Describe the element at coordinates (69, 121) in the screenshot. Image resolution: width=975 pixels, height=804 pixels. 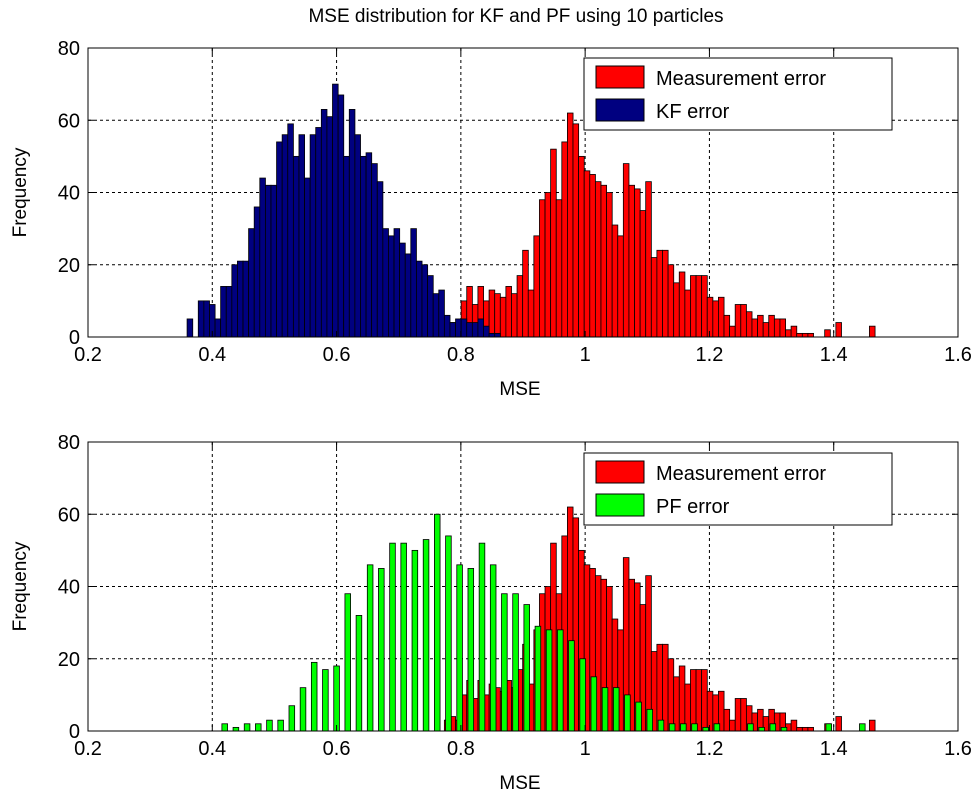
I see `y-tick-label: 60` at that location.